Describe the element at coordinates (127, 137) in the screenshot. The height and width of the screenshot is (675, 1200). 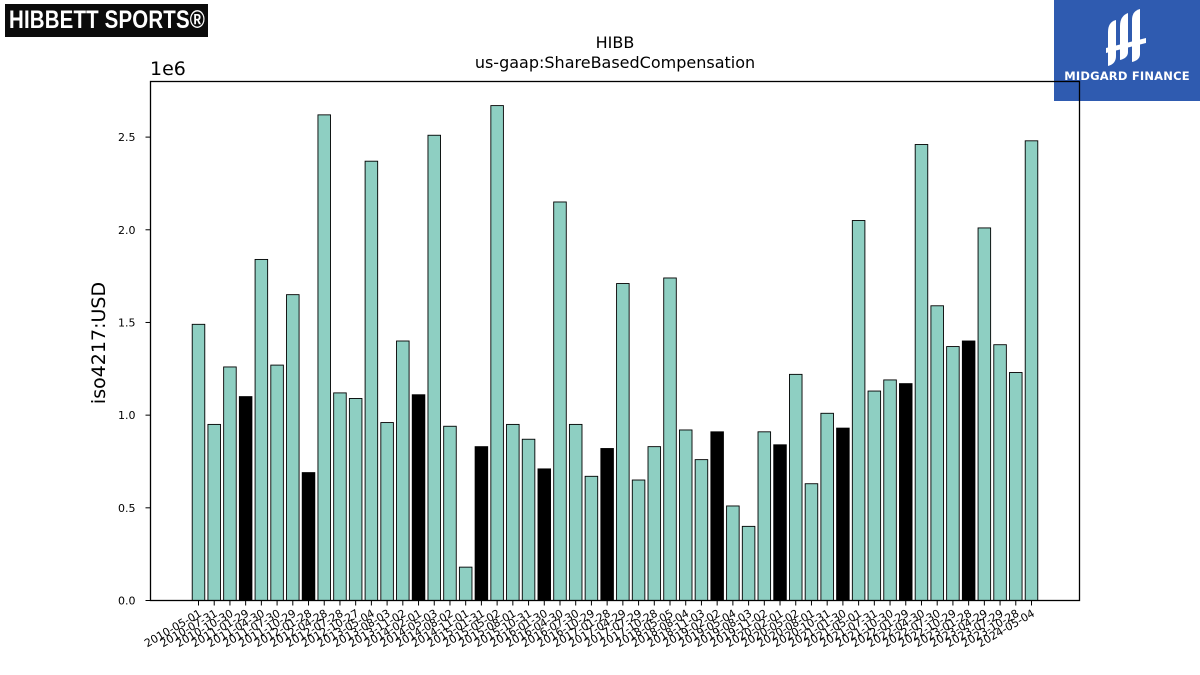
I see `y-tick-label: 2.5` at that location.